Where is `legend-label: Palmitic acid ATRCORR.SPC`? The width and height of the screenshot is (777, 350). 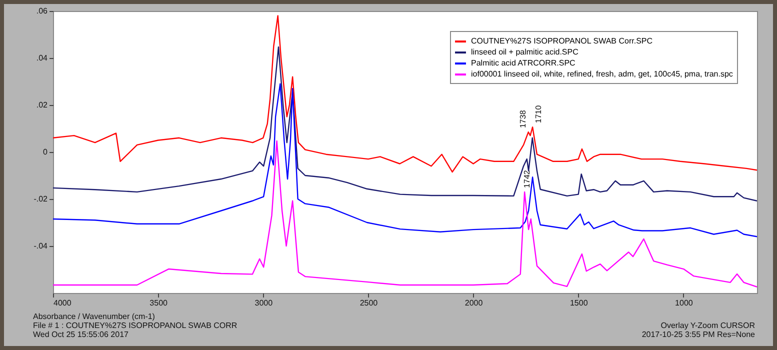 legend-label: Palmitic acid ATRCORR.SPC is located at coordinates (523, 63).